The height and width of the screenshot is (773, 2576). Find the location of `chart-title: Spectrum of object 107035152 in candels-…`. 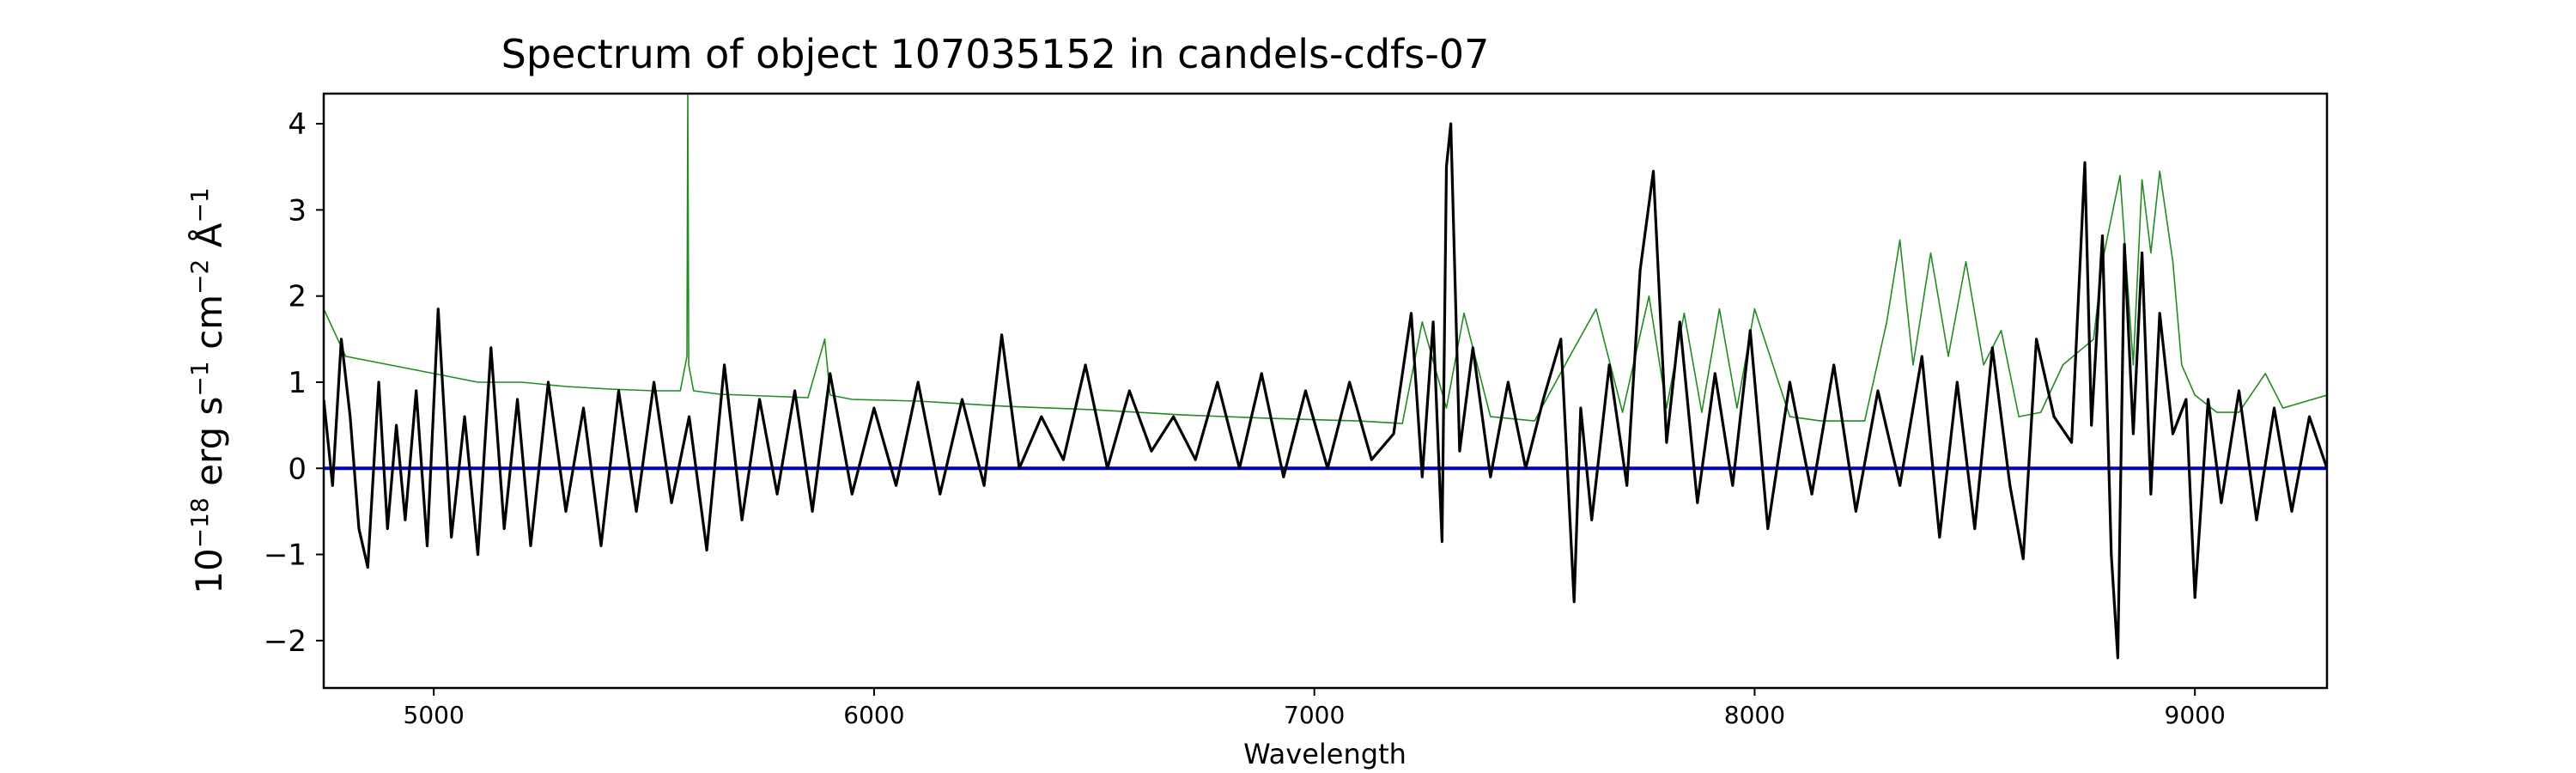

chart-title: Spectrum of object 107035152 in candels-… is located at coordinates (995, 54).